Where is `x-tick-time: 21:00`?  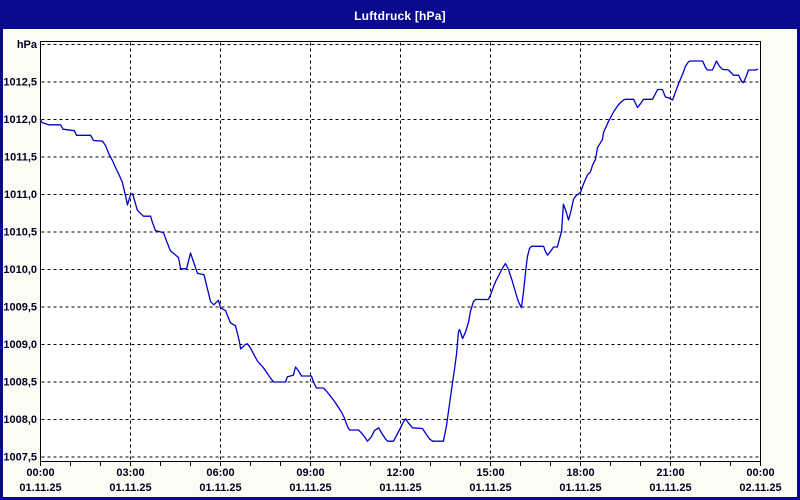 x-tick-time: 21:00 is located at coordinates (670, 473).